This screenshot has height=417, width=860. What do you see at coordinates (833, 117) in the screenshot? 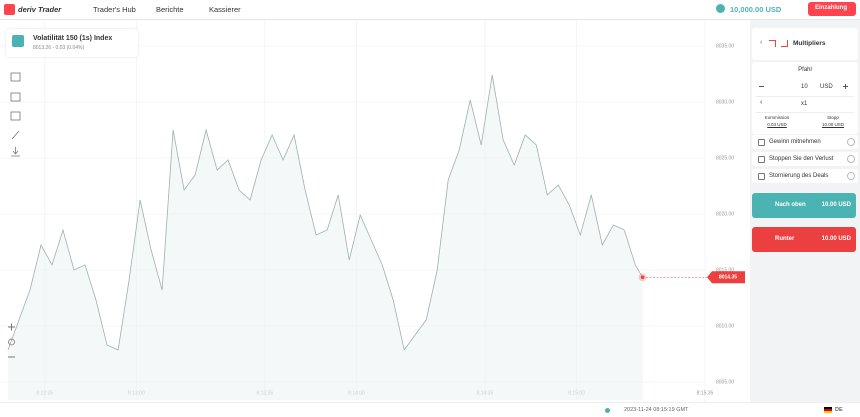
I see `stop-out-label: Stopp` at bounding box center [833, 117].